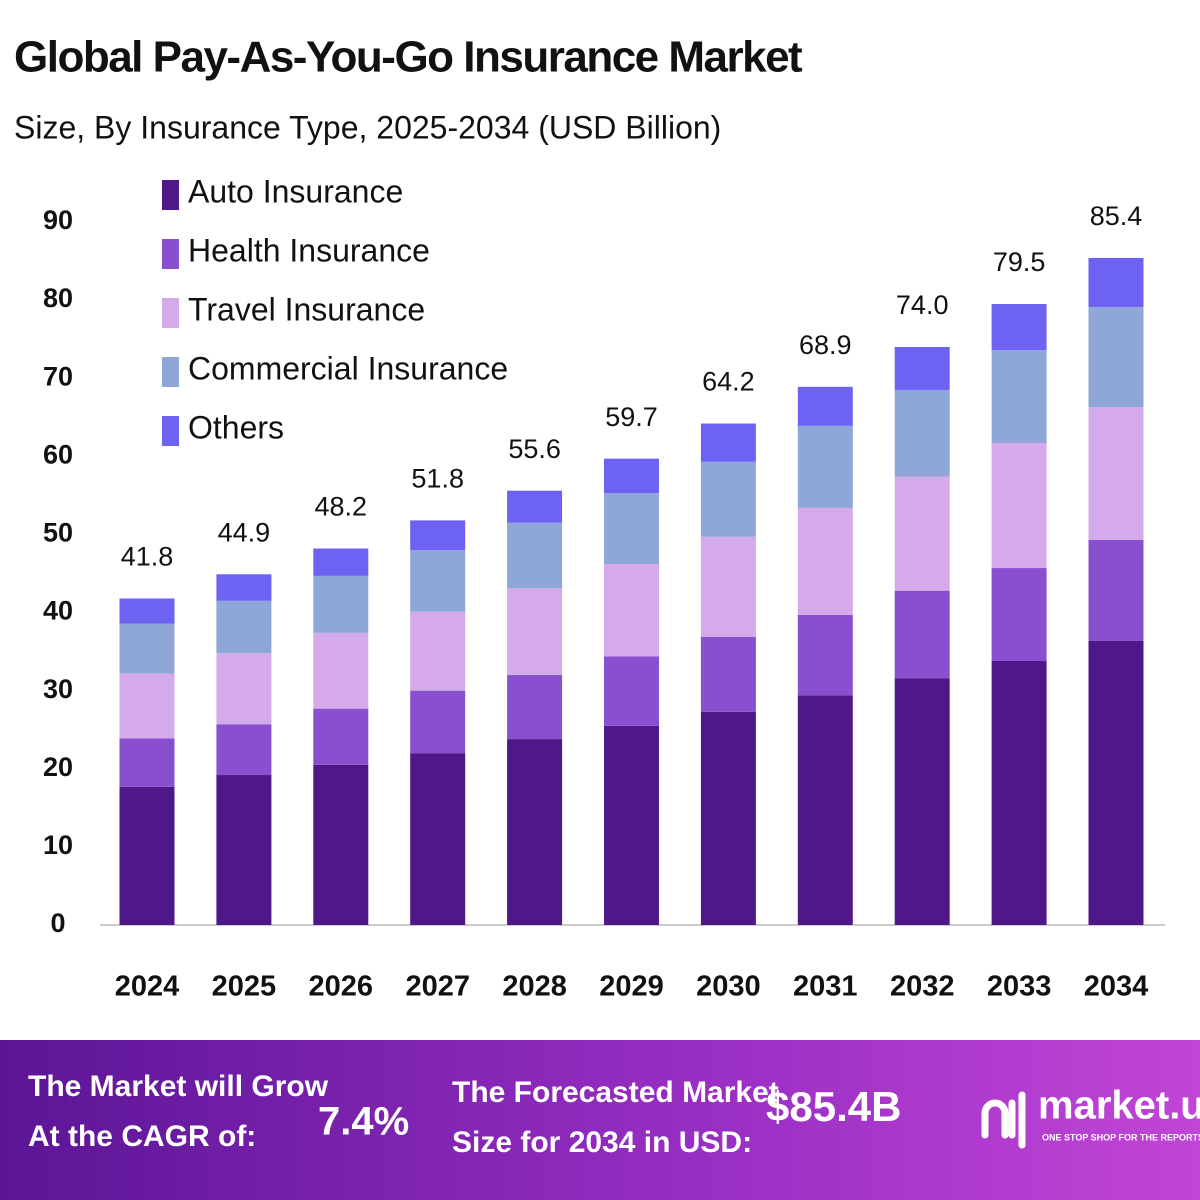  Describe the element at coordinates (1116, 216) in the screenshot. I see `total-label: 85.4` at that location.